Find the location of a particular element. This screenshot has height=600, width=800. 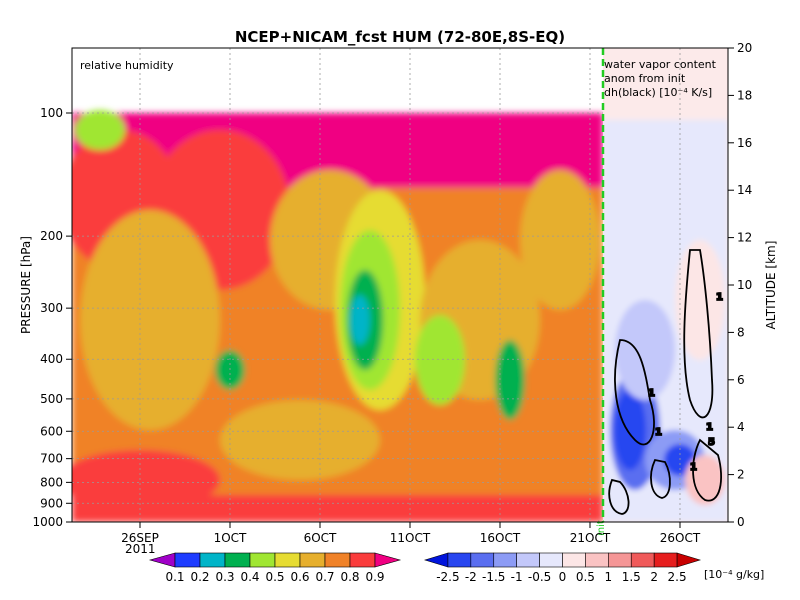

anomaly-title-line-3: dh(black) [10⁻⁴ K/s] is located at coordinates (658, 92).